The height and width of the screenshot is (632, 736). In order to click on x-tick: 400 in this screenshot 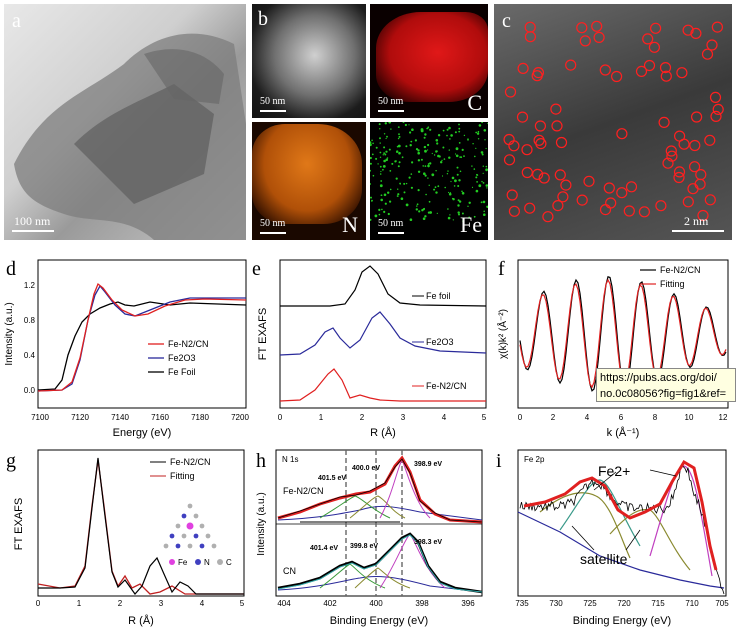, I will do `click(376, 603)`.